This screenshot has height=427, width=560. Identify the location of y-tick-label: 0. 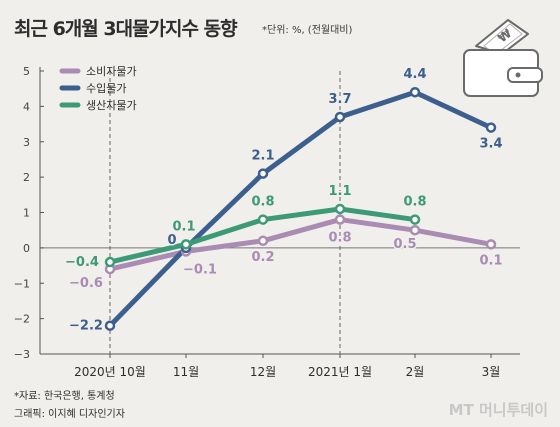
(26, 248).